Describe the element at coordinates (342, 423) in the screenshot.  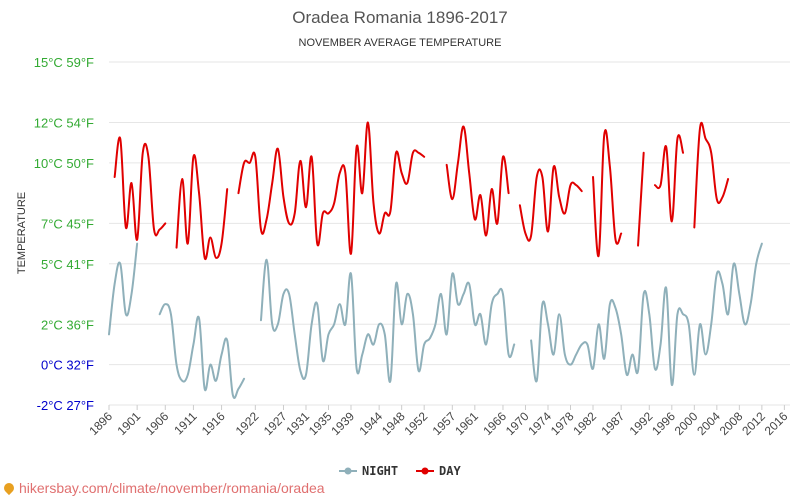
I see `x-tick-label: 1939` at that location.